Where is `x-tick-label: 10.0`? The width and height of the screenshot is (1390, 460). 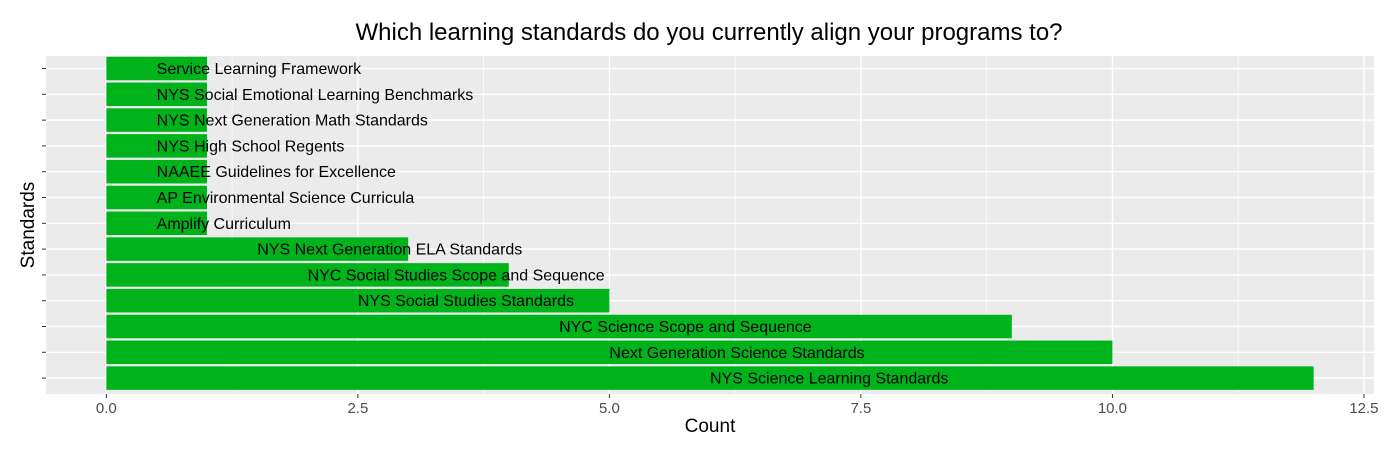
x-tick-label: 10.0 is located at coordinates (1112, 408).